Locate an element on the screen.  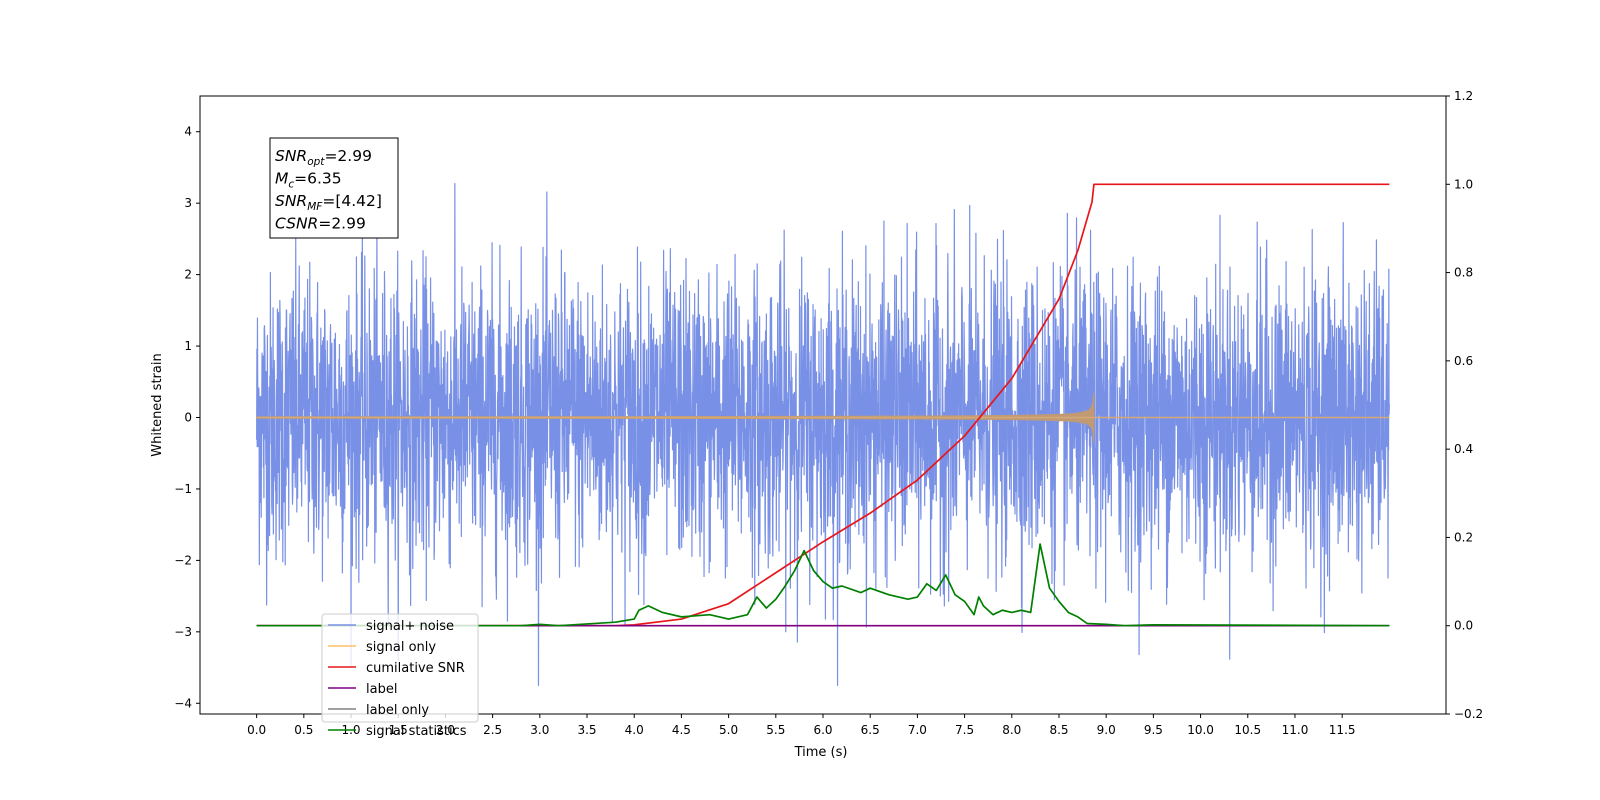
x-tick-label: 2.0 is located at coordinates (445, 730).